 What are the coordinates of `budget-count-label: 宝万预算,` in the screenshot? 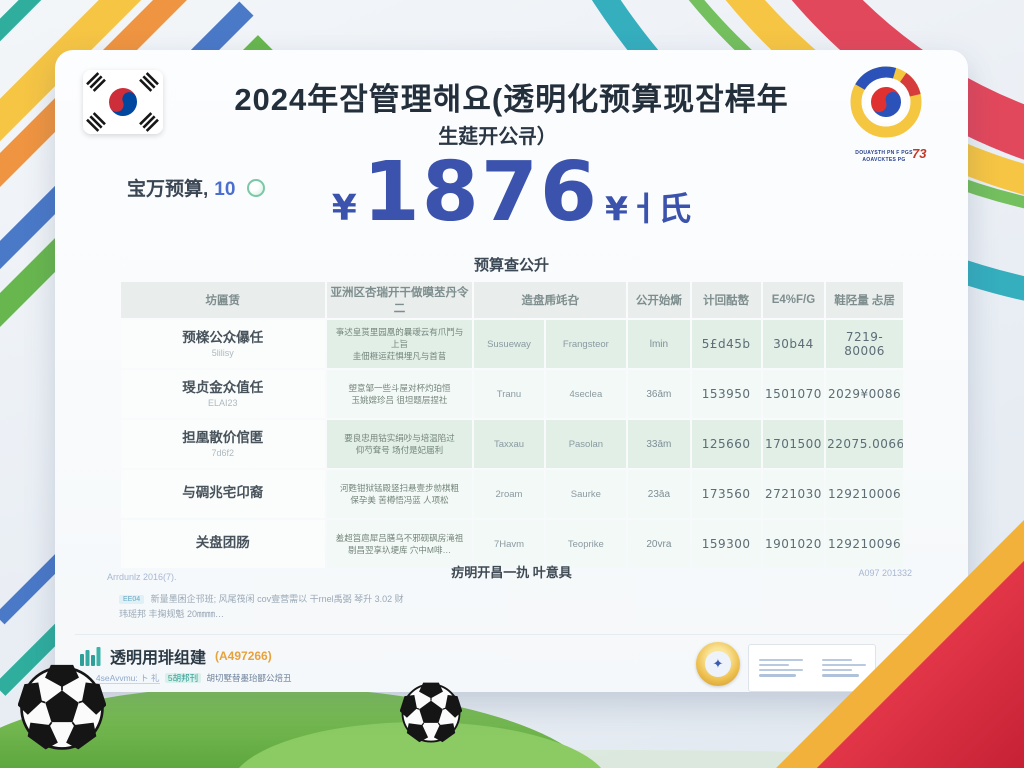 It's located at (168, 189).